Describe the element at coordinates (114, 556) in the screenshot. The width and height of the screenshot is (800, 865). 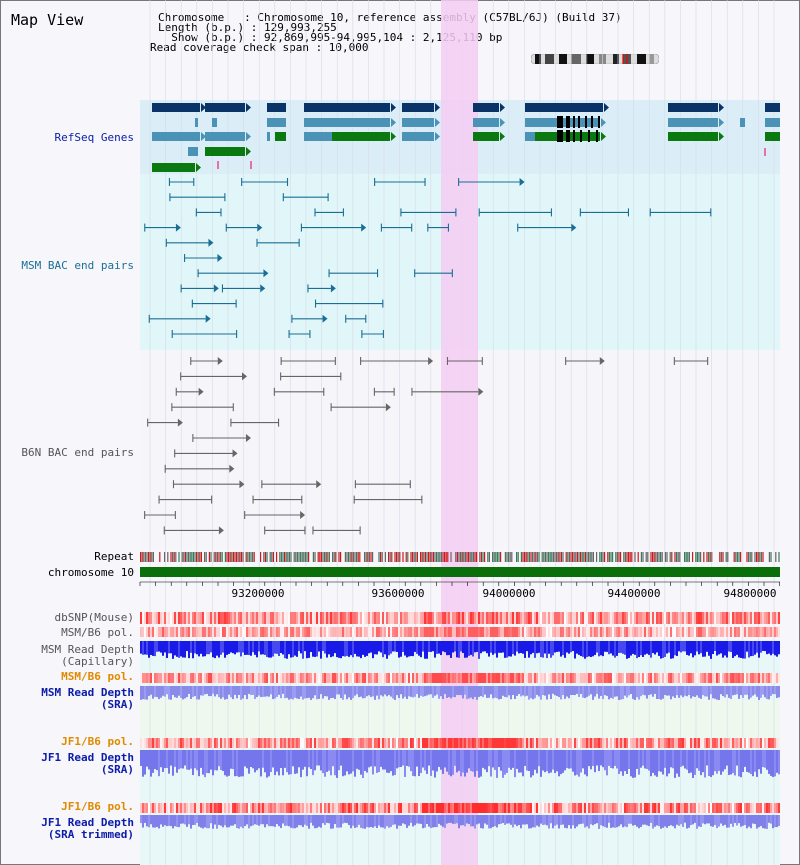
I see `label-repeat: Repeat` at that location.